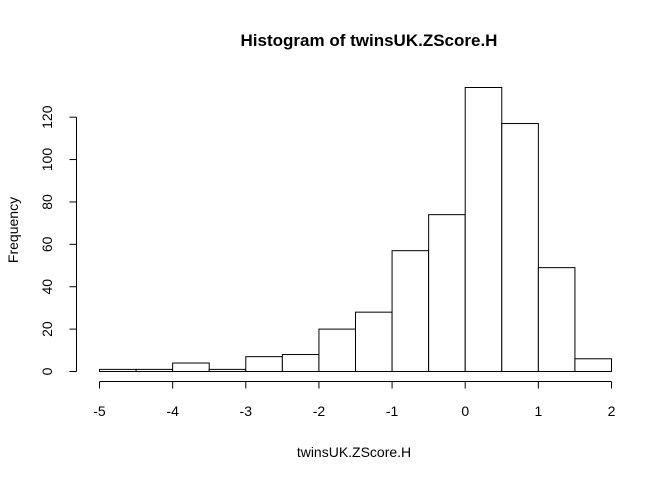 This screenshot has height=480, width=672. Describe the element at coordinates (99, 411) in the screenshot. I see `x-tick-label: -5` at that location.